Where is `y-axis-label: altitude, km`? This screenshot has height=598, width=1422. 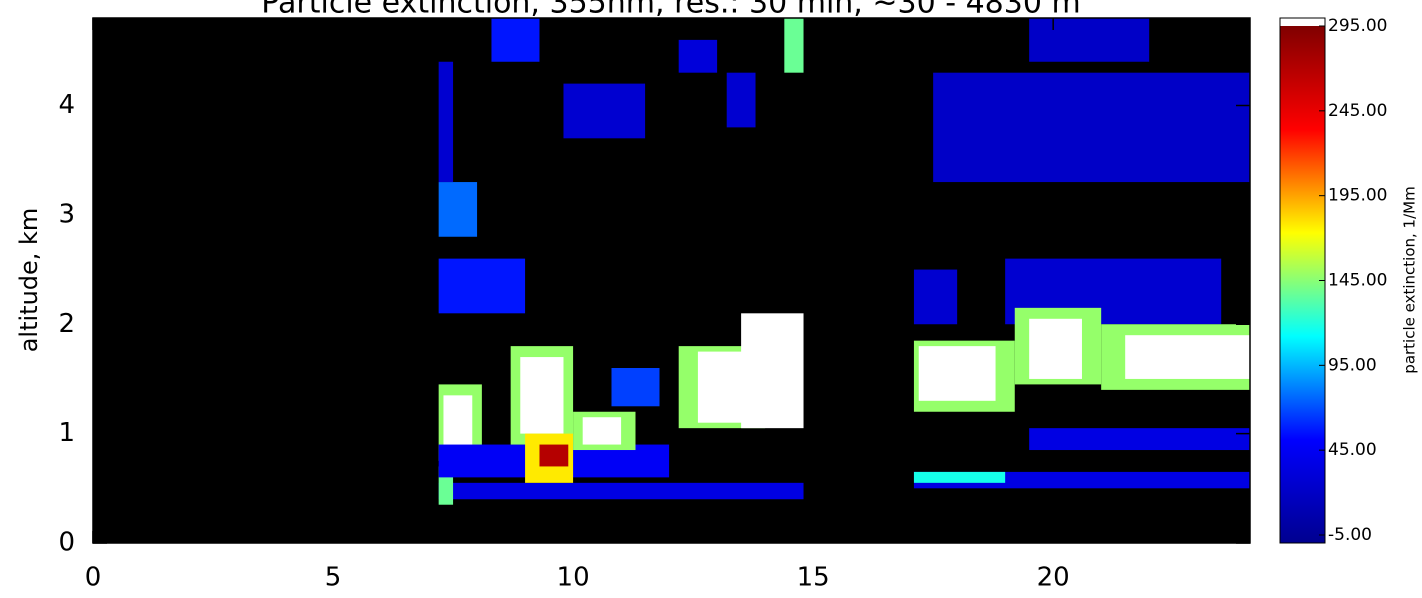 y-axis-label: altitude, km is located at coordinates (29, 280).